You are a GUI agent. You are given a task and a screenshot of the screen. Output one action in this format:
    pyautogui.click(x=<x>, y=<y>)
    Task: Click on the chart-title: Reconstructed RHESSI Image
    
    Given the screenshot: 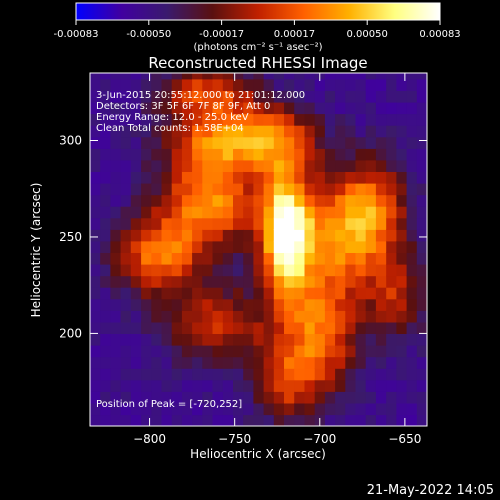 What is the action you would take?
    pyautogui.click(x=257, y=63)
    